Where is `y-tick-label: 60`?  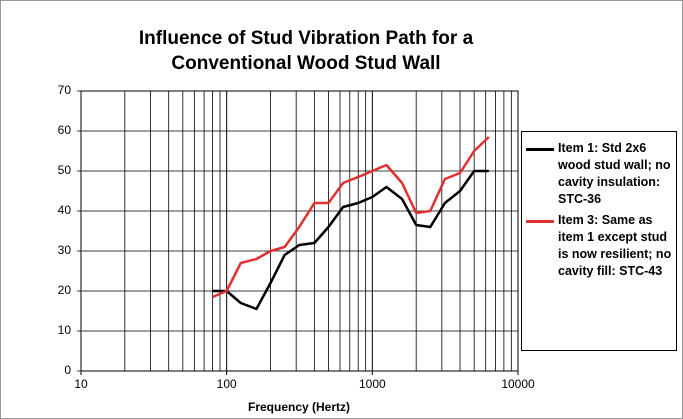
y-tick-label: 60 is located at coordinates (65, 130).